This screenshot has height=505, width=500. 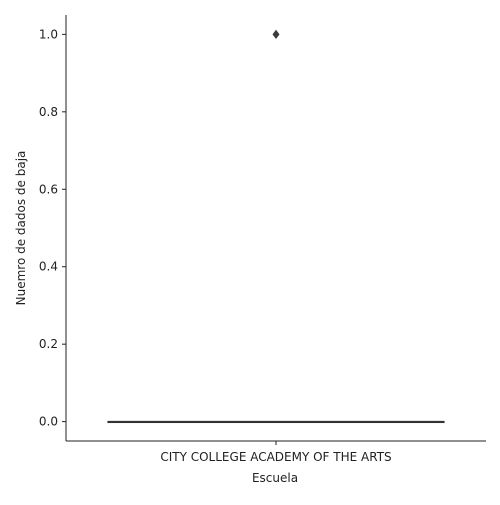 I want to click on y-tick-label: 0.2, so click(x=48, y=344).